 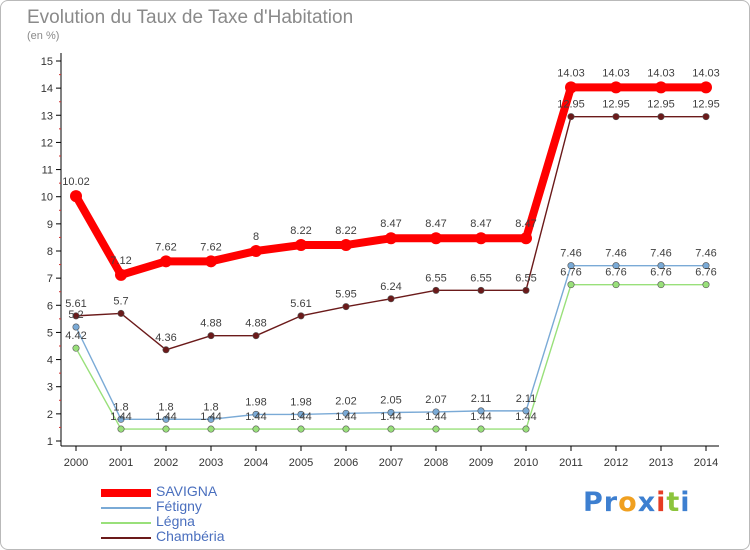 What do you see at coordinates (47, 198) in the screenshot?
I see `y-tick-label: 10` at bounding box center [47, 198].